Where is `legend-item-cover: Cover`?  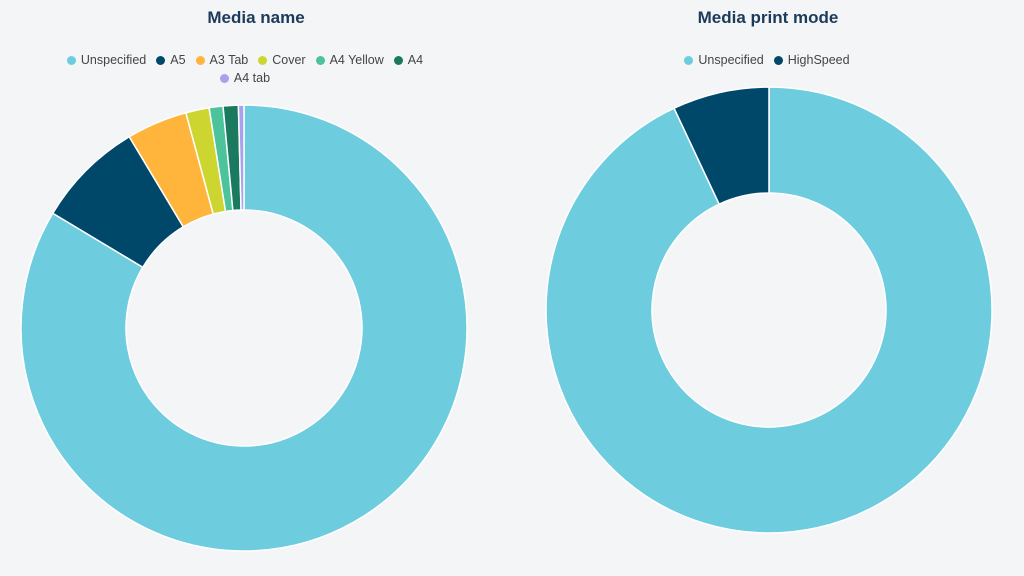
legend-item-cover: Cover is located at coordinates (282, 60).